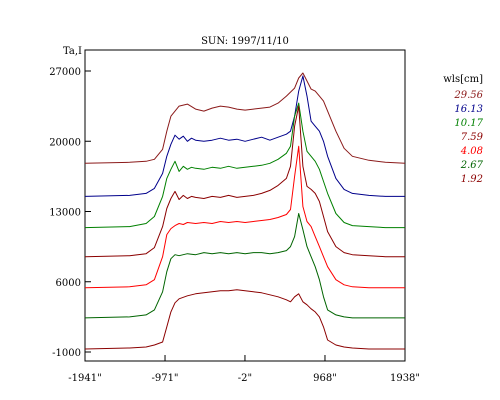  Describe the element at coordinates (65, 142) in the screenshot. I see `y-tick-label: 20000` at that location.